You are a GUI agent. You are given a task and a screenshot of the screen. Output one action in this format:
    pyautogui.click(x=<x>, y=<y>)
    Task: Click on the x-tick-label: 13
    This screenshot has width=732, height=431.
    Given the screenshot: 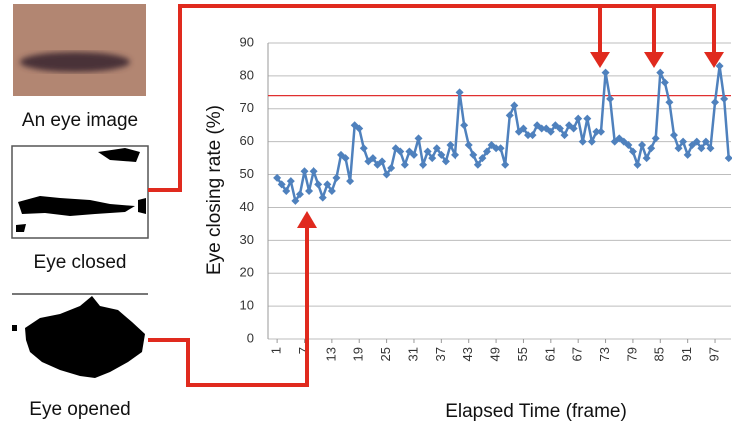 What is the action you would take?
    pyautogui.click(x=330, y=354)
    